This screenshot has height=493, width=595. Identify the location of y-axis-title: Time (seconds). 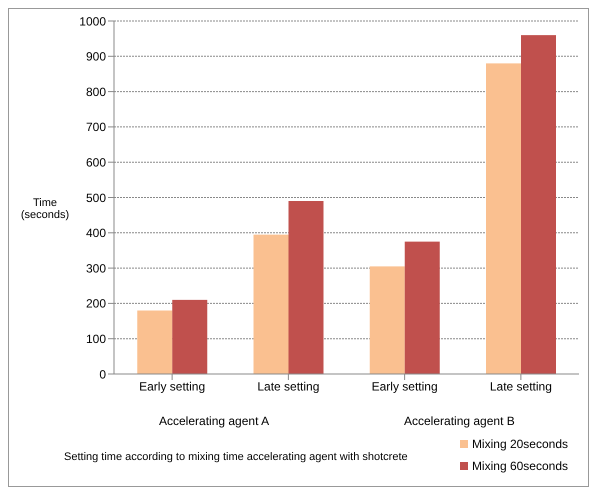
(45, 209).